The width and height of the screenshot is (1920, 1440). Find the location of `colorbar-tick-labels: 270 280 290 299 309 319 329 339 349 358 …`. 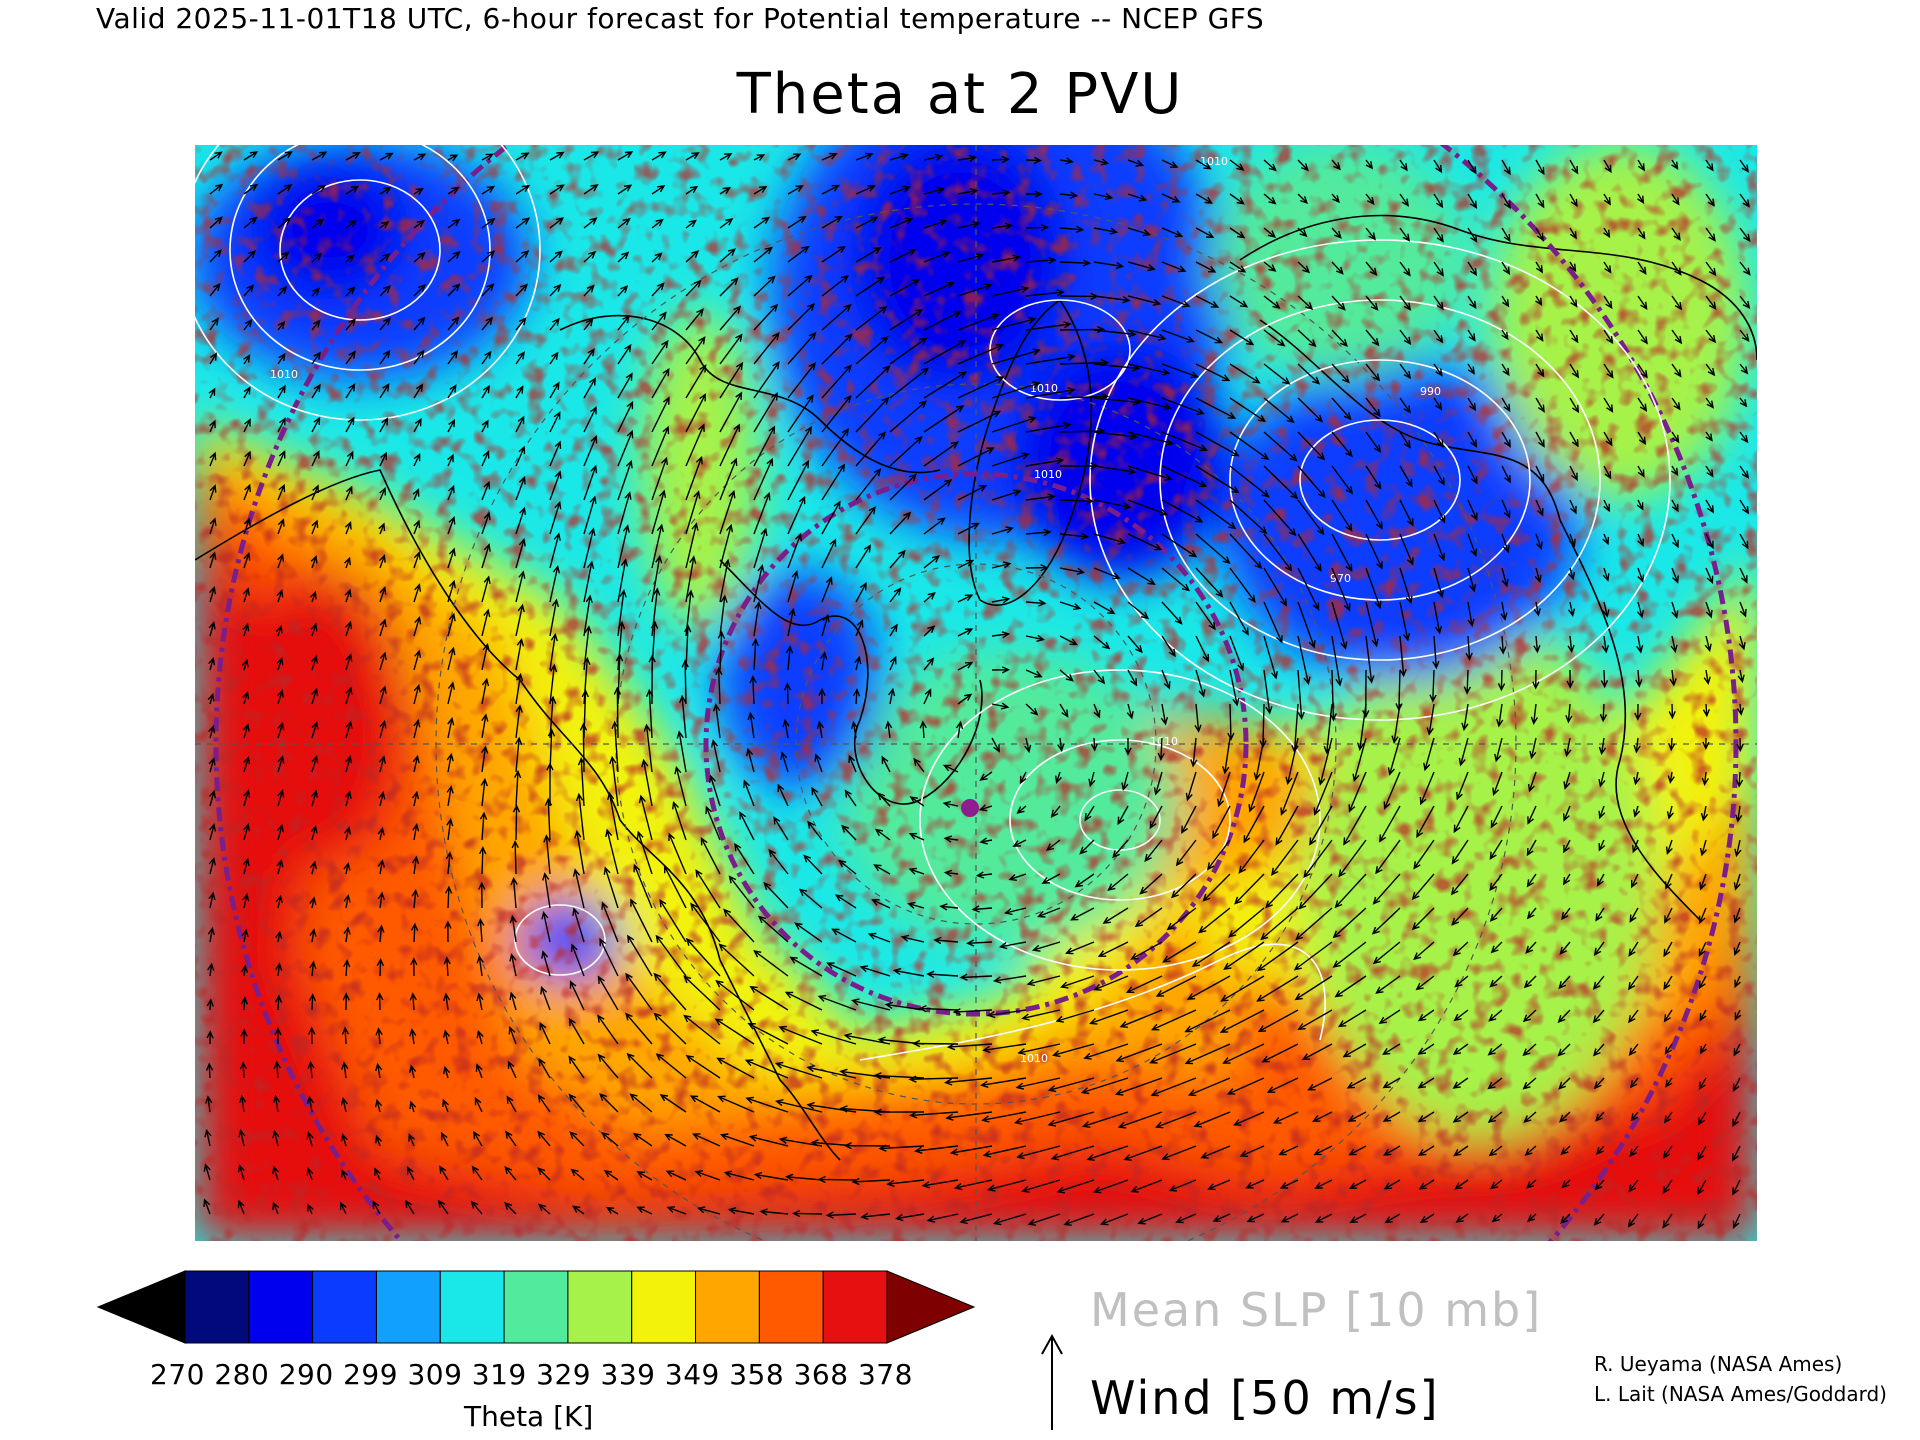

colorbar-tick-labels: 270 280 290 299 309 319 329 339 349 358 … is located at coordinates (531, 1374).